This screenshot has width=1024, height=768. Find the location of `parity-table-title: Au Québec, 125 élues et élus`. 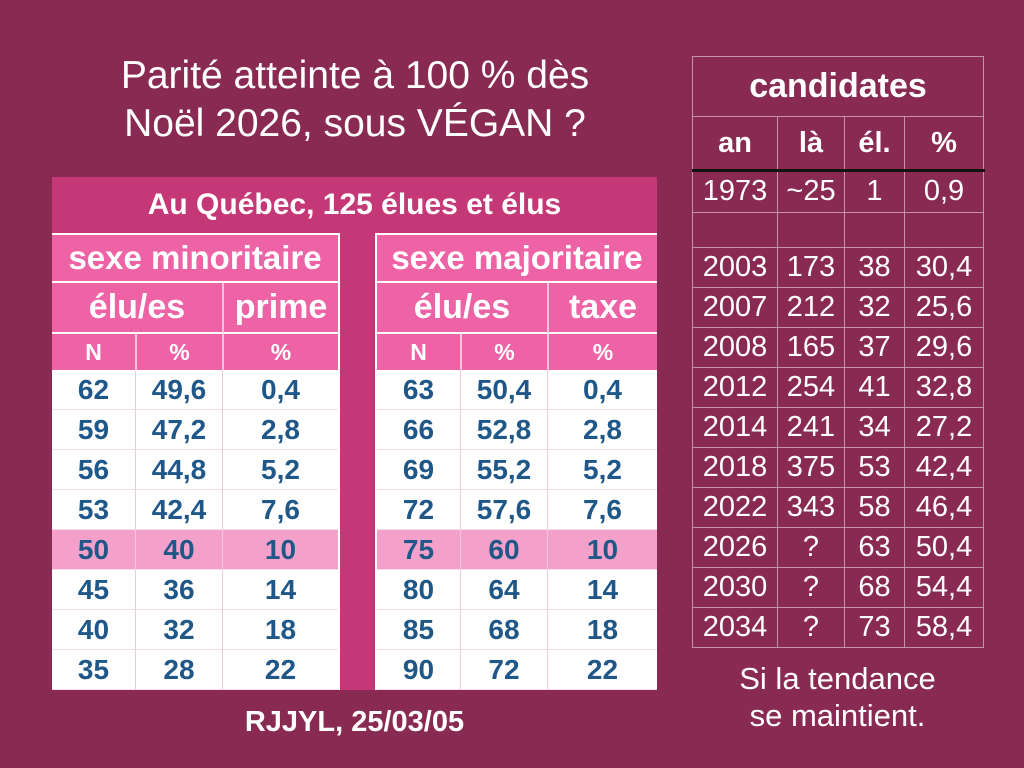

parity-table-title: Au Québec, 125 élues et élus is located at coordinates (354, 205).